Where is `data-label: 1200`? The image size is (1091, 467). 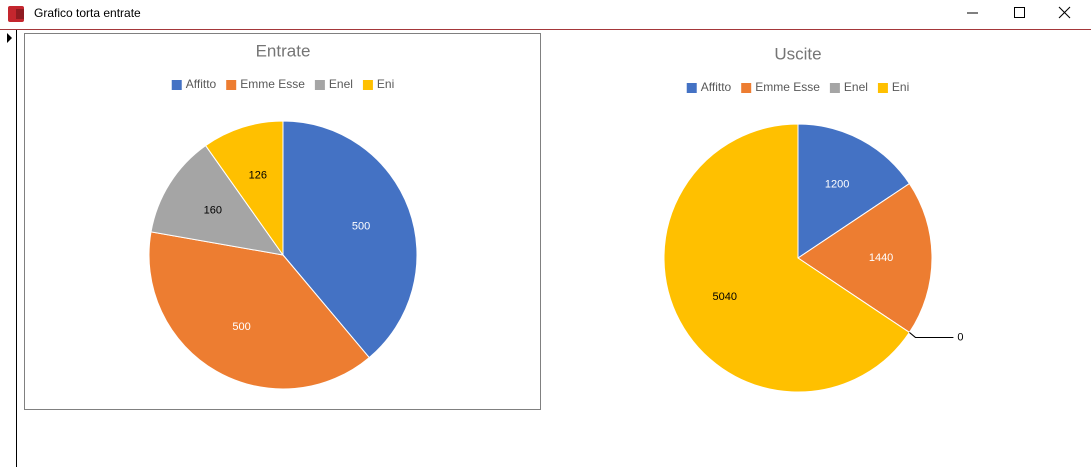 data-label: 1200 is located at coordinates (837, 185).